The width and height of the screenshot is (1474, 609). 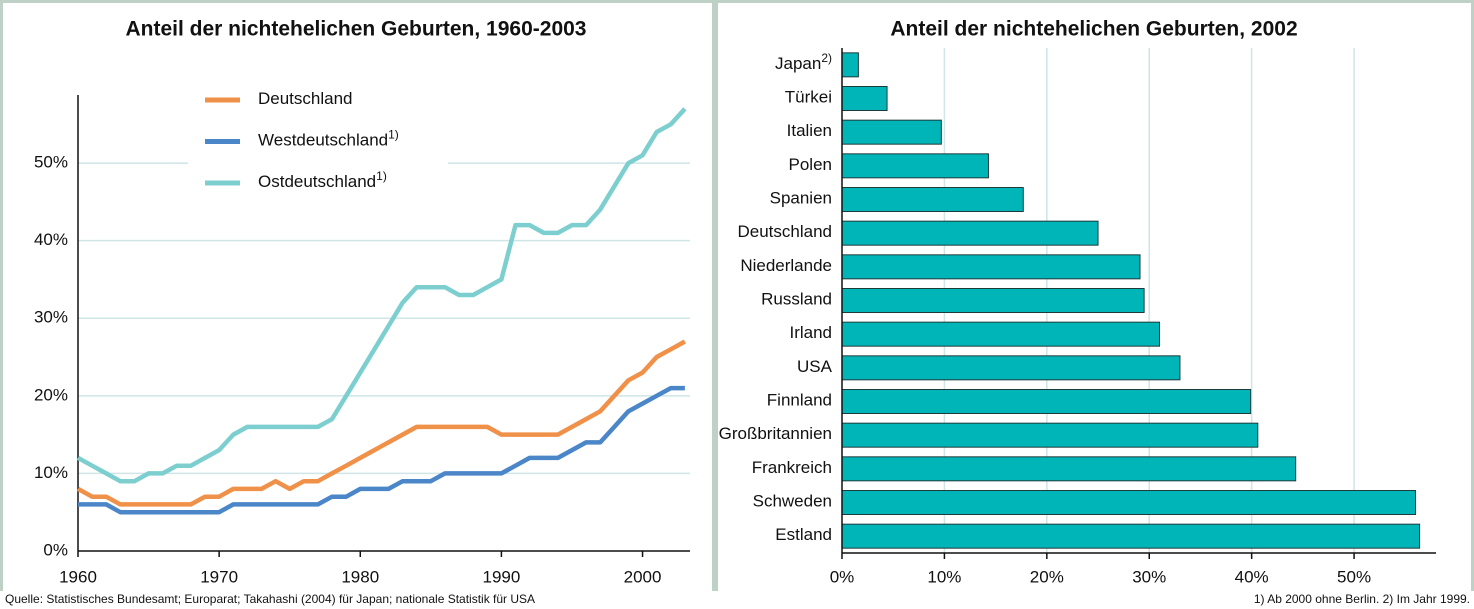 I want to click on y-tick-label-text: Türkei, so click(x=808, y=97).